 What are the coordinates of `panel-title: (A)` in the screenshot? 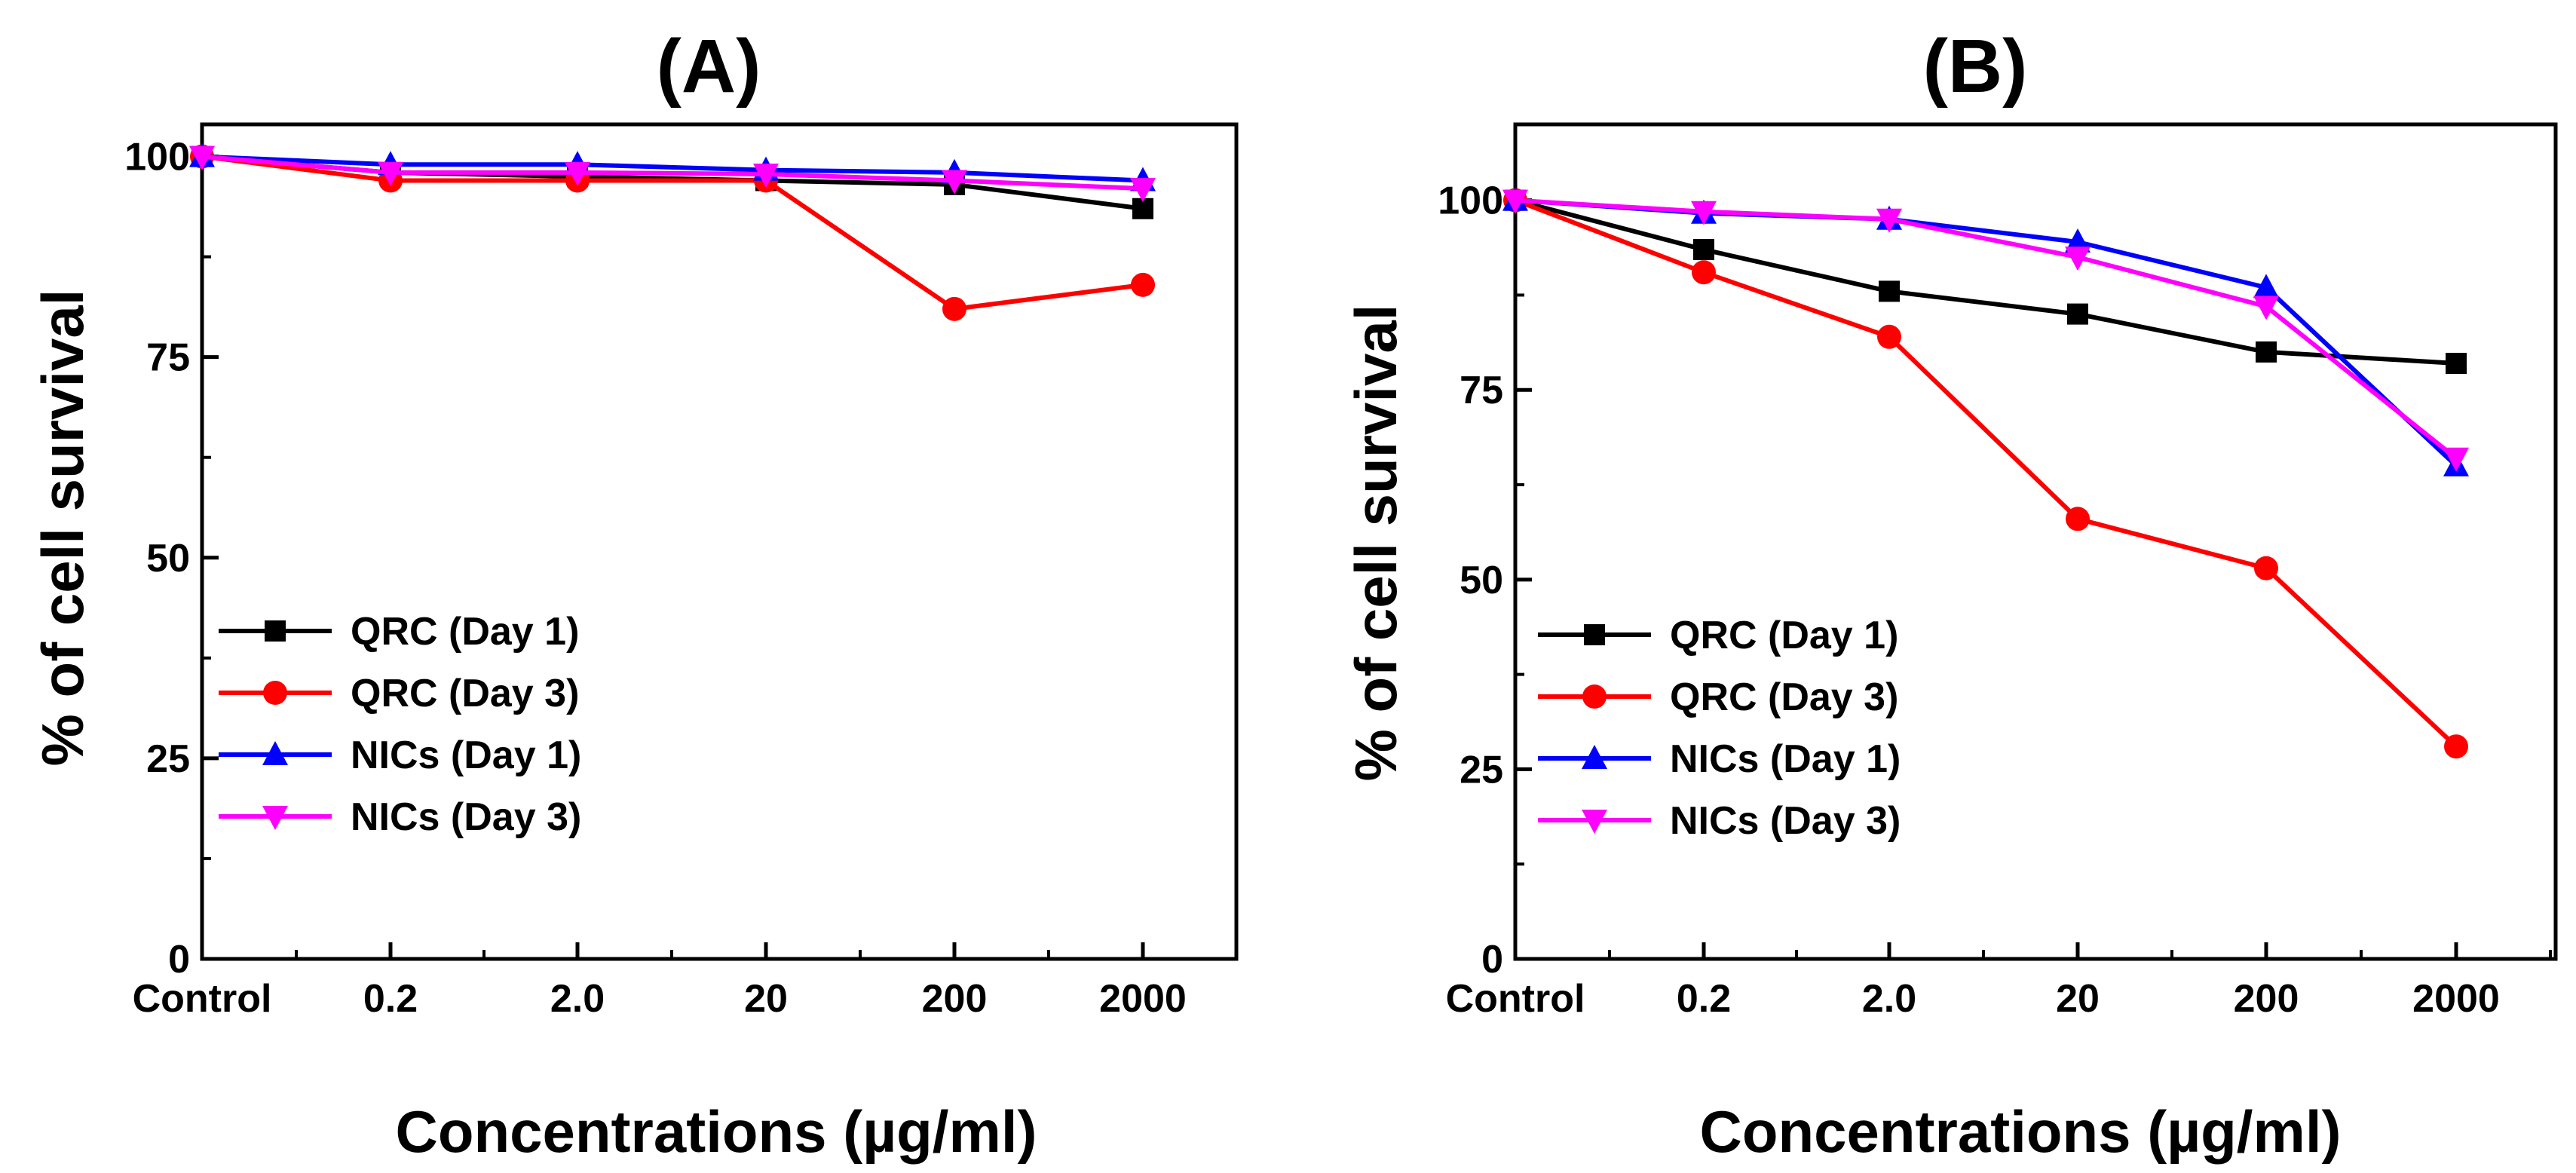 It's located at (709, 66).